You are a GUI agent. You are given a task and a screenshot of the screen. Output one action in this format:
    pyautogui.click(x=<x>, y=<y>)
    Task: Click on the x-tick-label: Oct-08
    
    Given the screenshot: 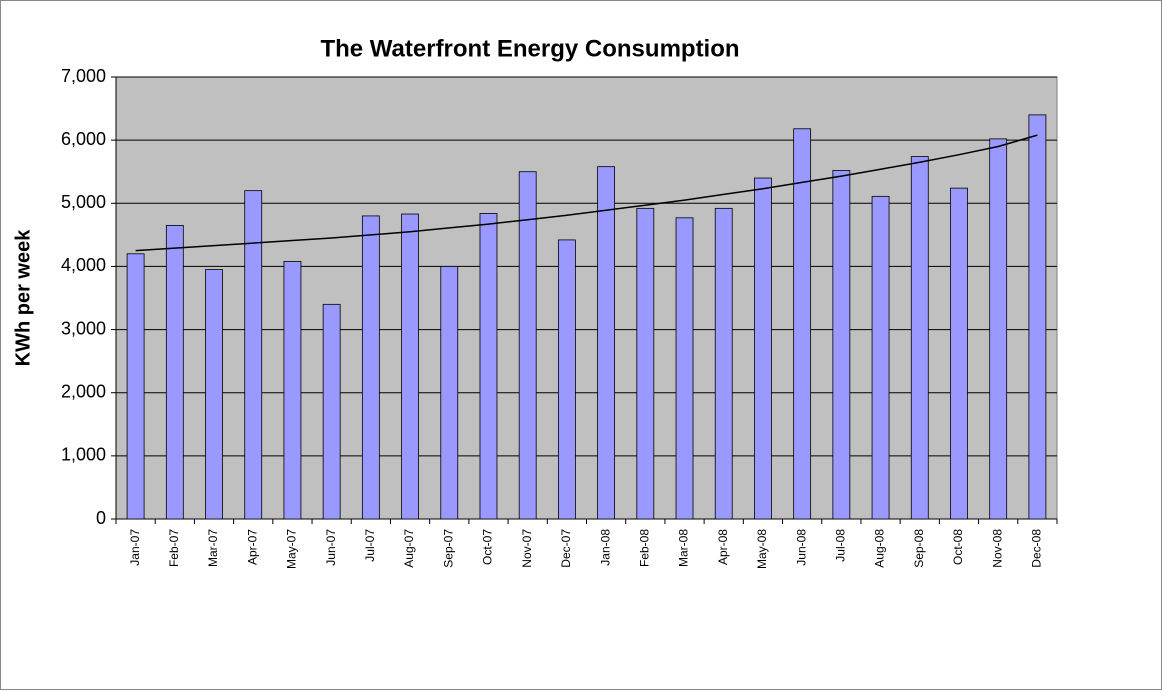 What is the action you would take?
    pyautogui.click(x=958, y=547)
    